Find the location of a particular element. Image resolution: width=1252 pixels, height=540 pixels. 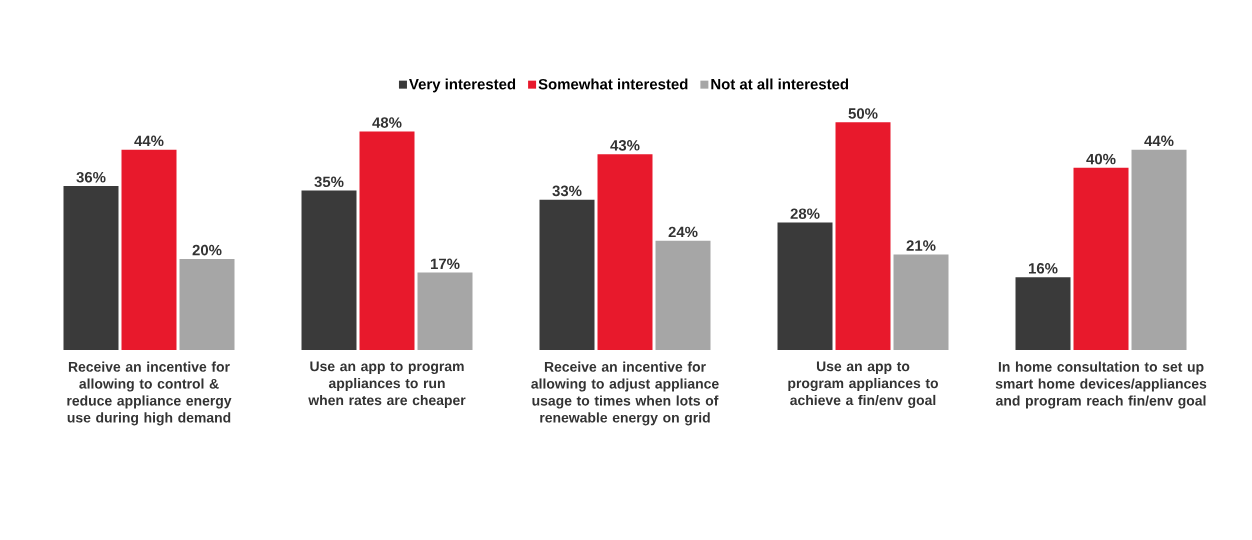

legend-label: Not at all interested is located at coordinates (780, 84).